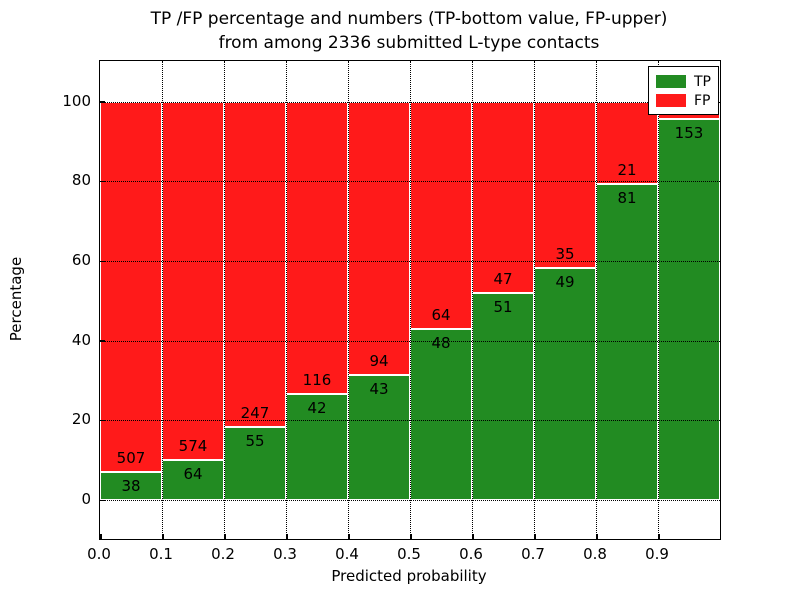 This screenshot has height=600, width=800. What do you see at coordinates (255, 413) in the screenshot?
I see `fp-count-label: 247` at bounding box center [255, 413].